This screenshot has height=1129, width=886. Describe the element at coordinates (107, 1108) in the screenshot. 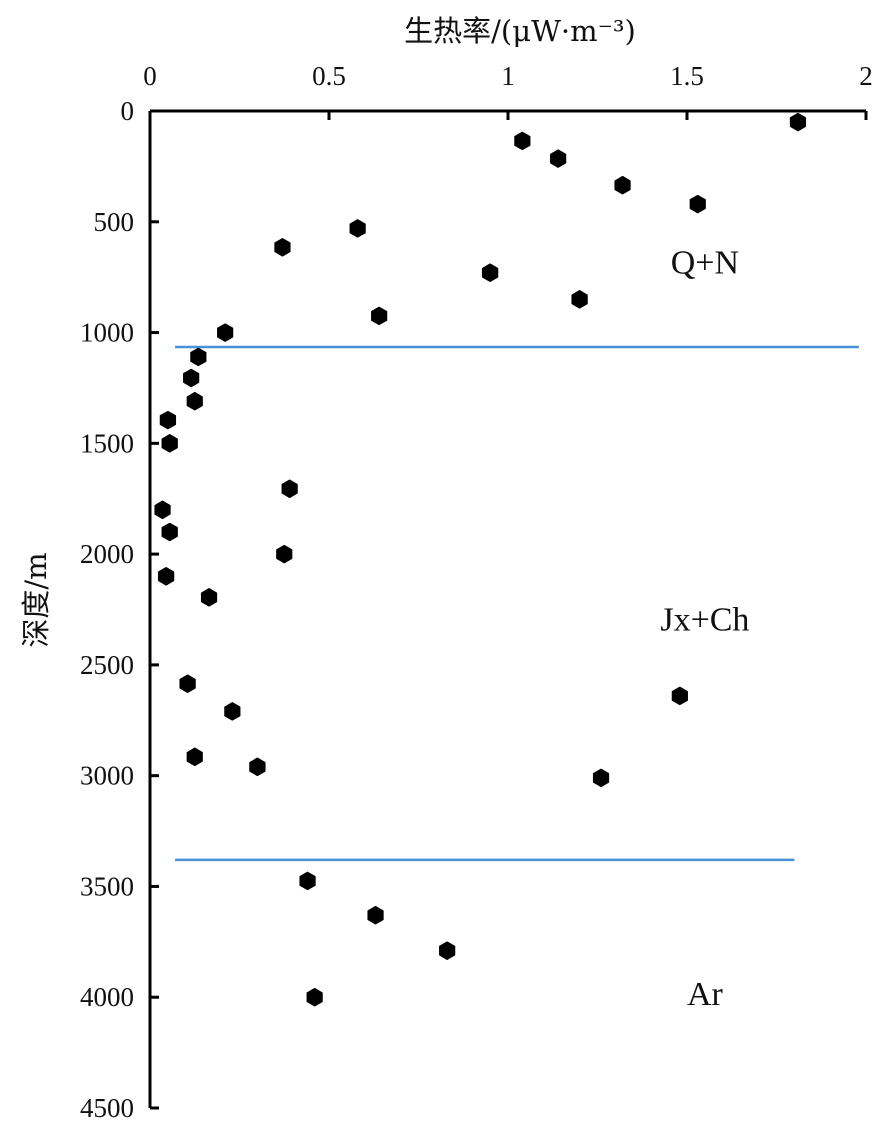

I see `y-tick-label: 4500` at that location.